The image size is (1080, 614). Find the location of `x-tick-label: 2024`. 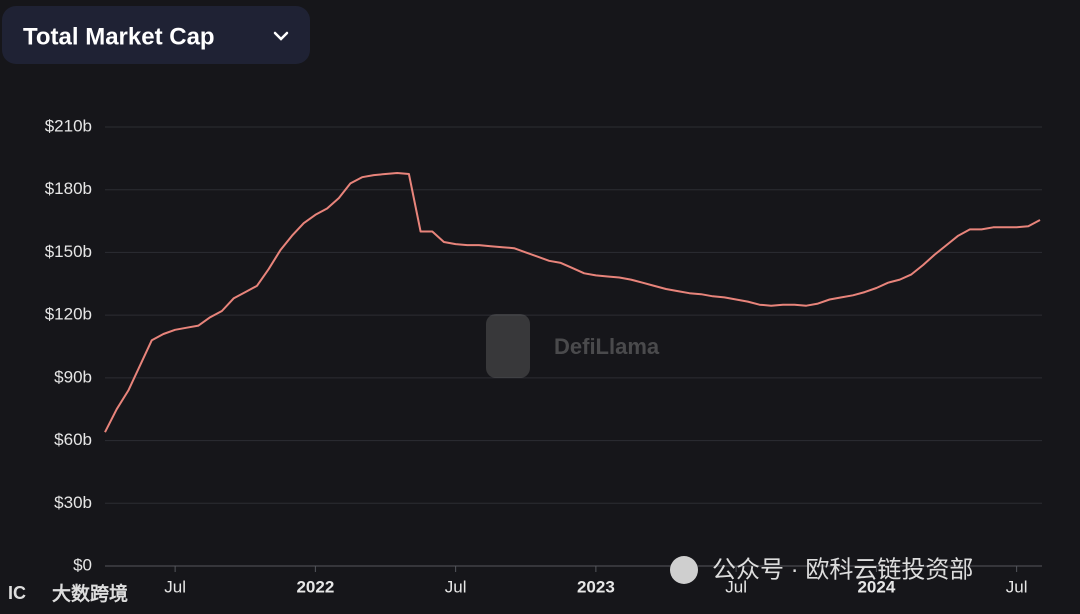

x-tick-label: 2024 is located at coordinates (876, 586).